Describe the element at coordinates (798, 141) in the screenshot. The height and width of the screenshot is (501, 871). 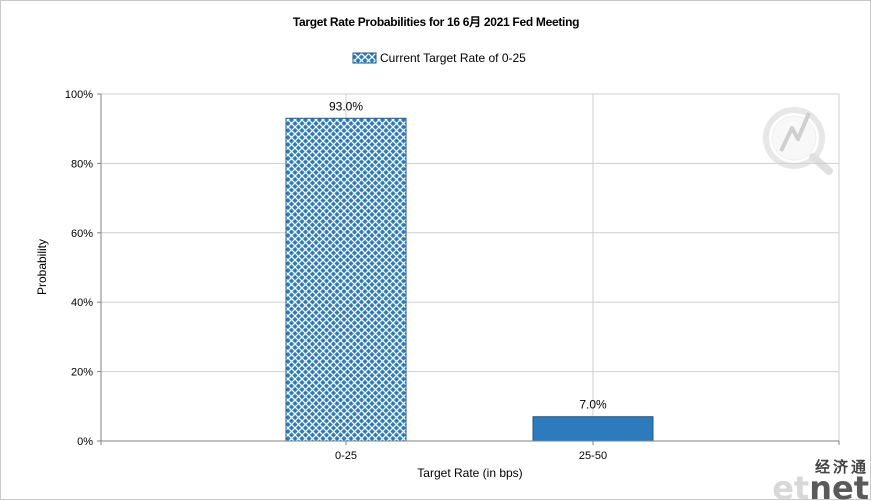
I see `q-magnifier-icon` at that location.